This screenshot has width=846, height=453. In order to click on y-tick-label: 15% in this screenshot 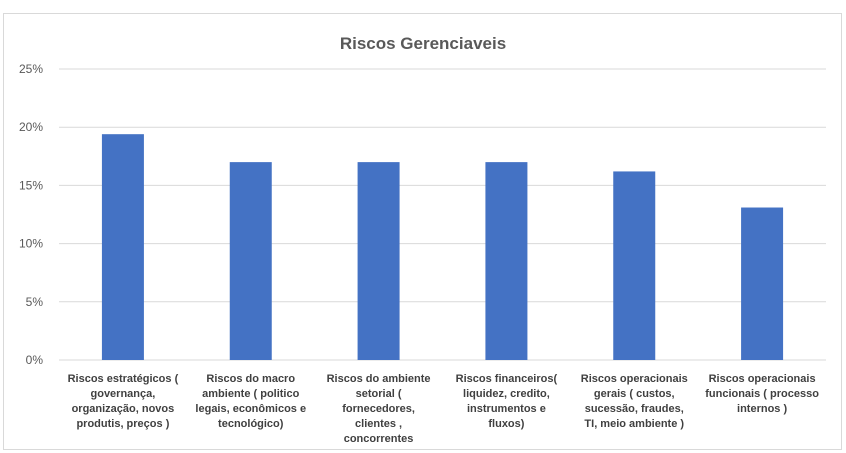, I will do `click(31, 185)`.